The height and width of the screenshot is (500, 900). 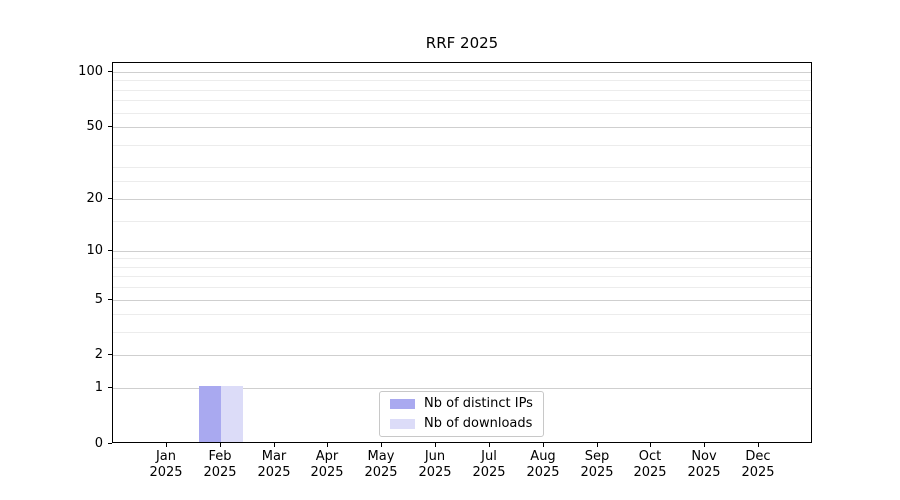 I want to click on legend-row-downloads: Nb of downloads, so click(x=462, y=424).